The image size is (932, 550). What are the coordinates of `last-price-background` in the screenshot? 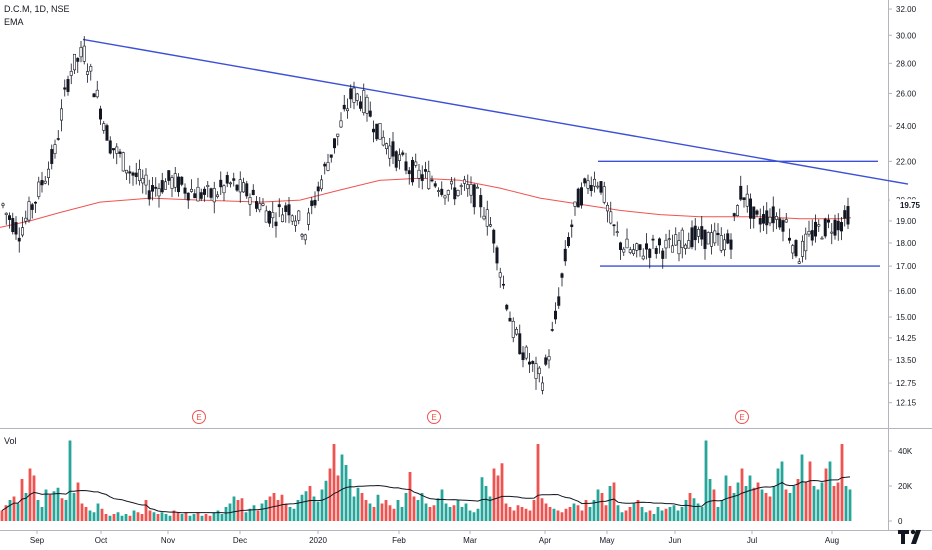 It's located at (910, 205).